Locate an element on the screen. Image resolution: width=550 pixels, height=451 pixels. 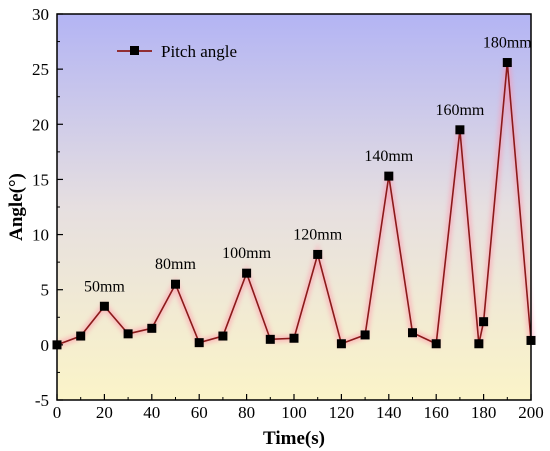
y-axis-ticks: -5 0 5 10 15 20 25 30 is located at coordinates (47, 207).